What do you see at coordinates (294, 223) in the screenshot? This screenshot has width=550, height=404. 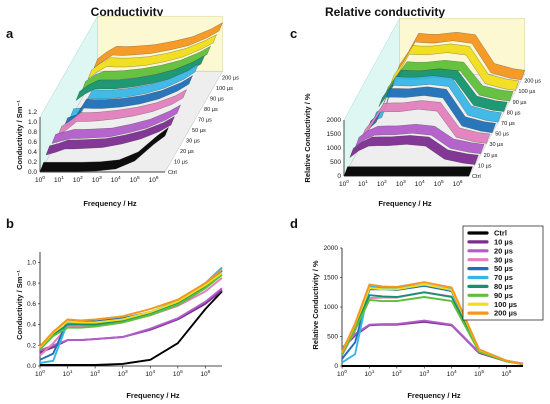 I see `panel-letter-d: d` at bounding box center [294, 223].